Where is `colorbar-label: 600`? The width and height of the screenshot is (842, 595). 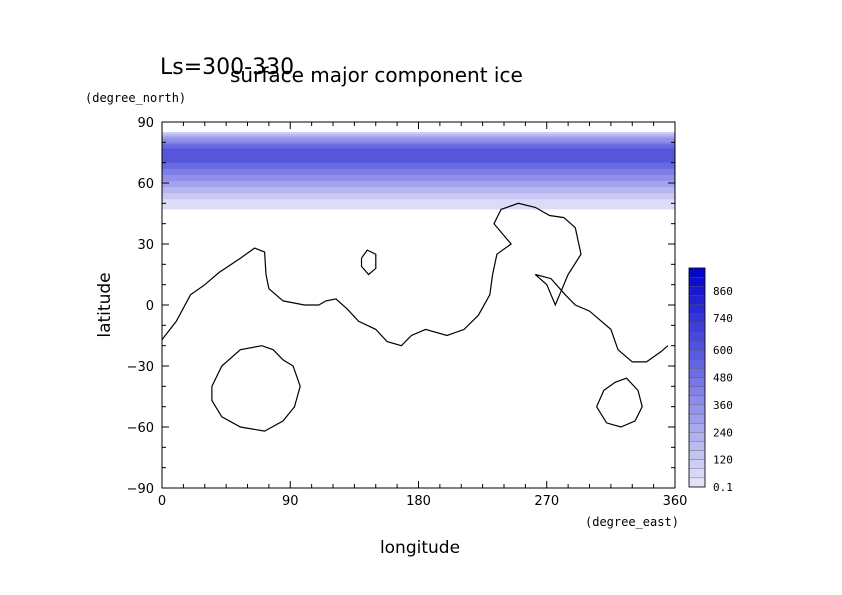
colorbar-label: 600 is located at coordinates (723, 350).